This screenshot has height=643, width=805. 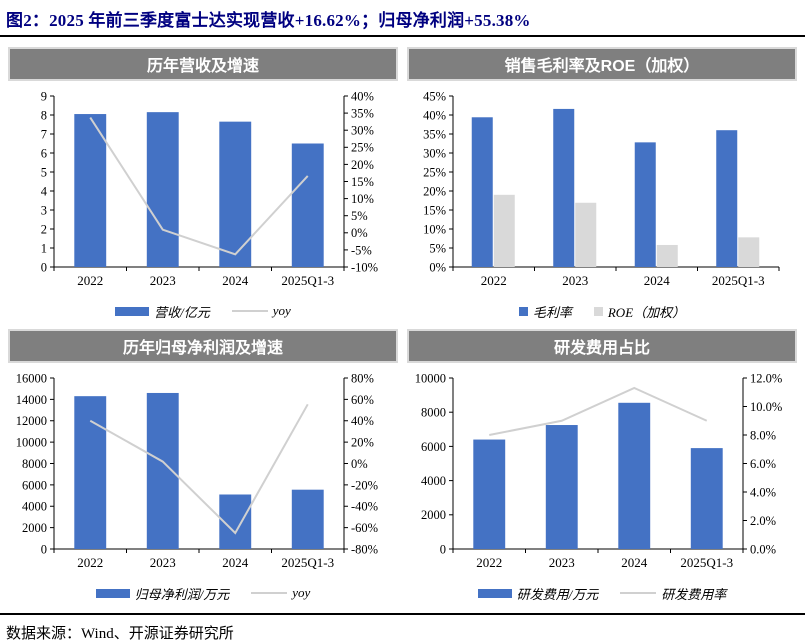 What do you see at coordinates (434, 115) in the screenshot?
I see `y-tick-label-left: 40%` at bounding box center [434, 115].